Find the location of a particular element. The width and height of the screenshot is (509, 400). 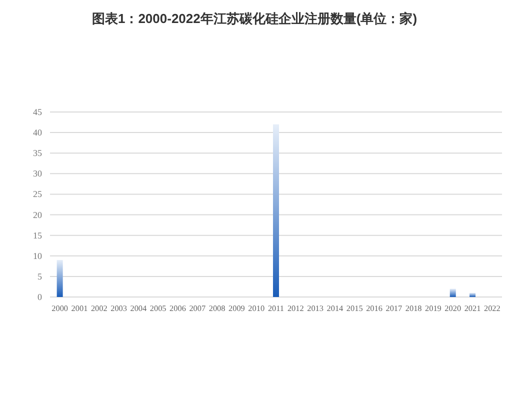

x-tick-label: 2007 is located at coordinates (197, 308).